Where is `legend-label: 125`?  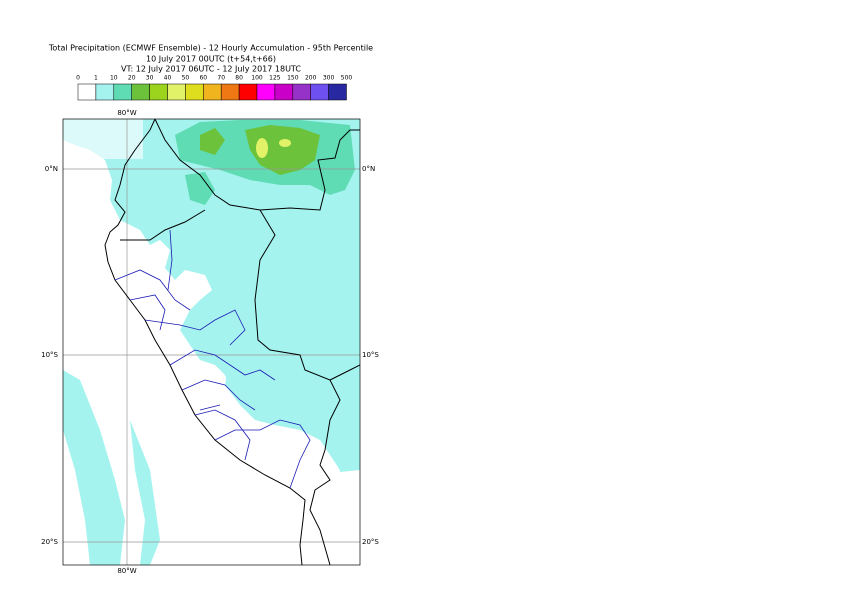 legend-label: 125 is located at coordinates (275, 78).